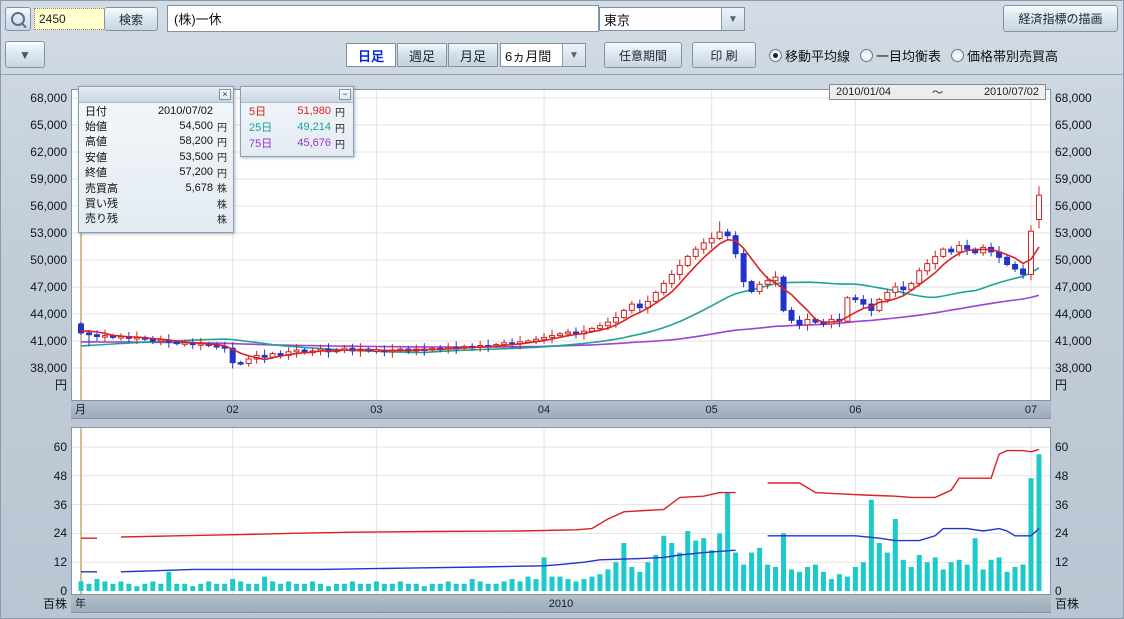 Image resolution: width=1124 pixels, height=619 pixels. I want to click on quote-row: 日付 2010/07/02, so click(156, 110).